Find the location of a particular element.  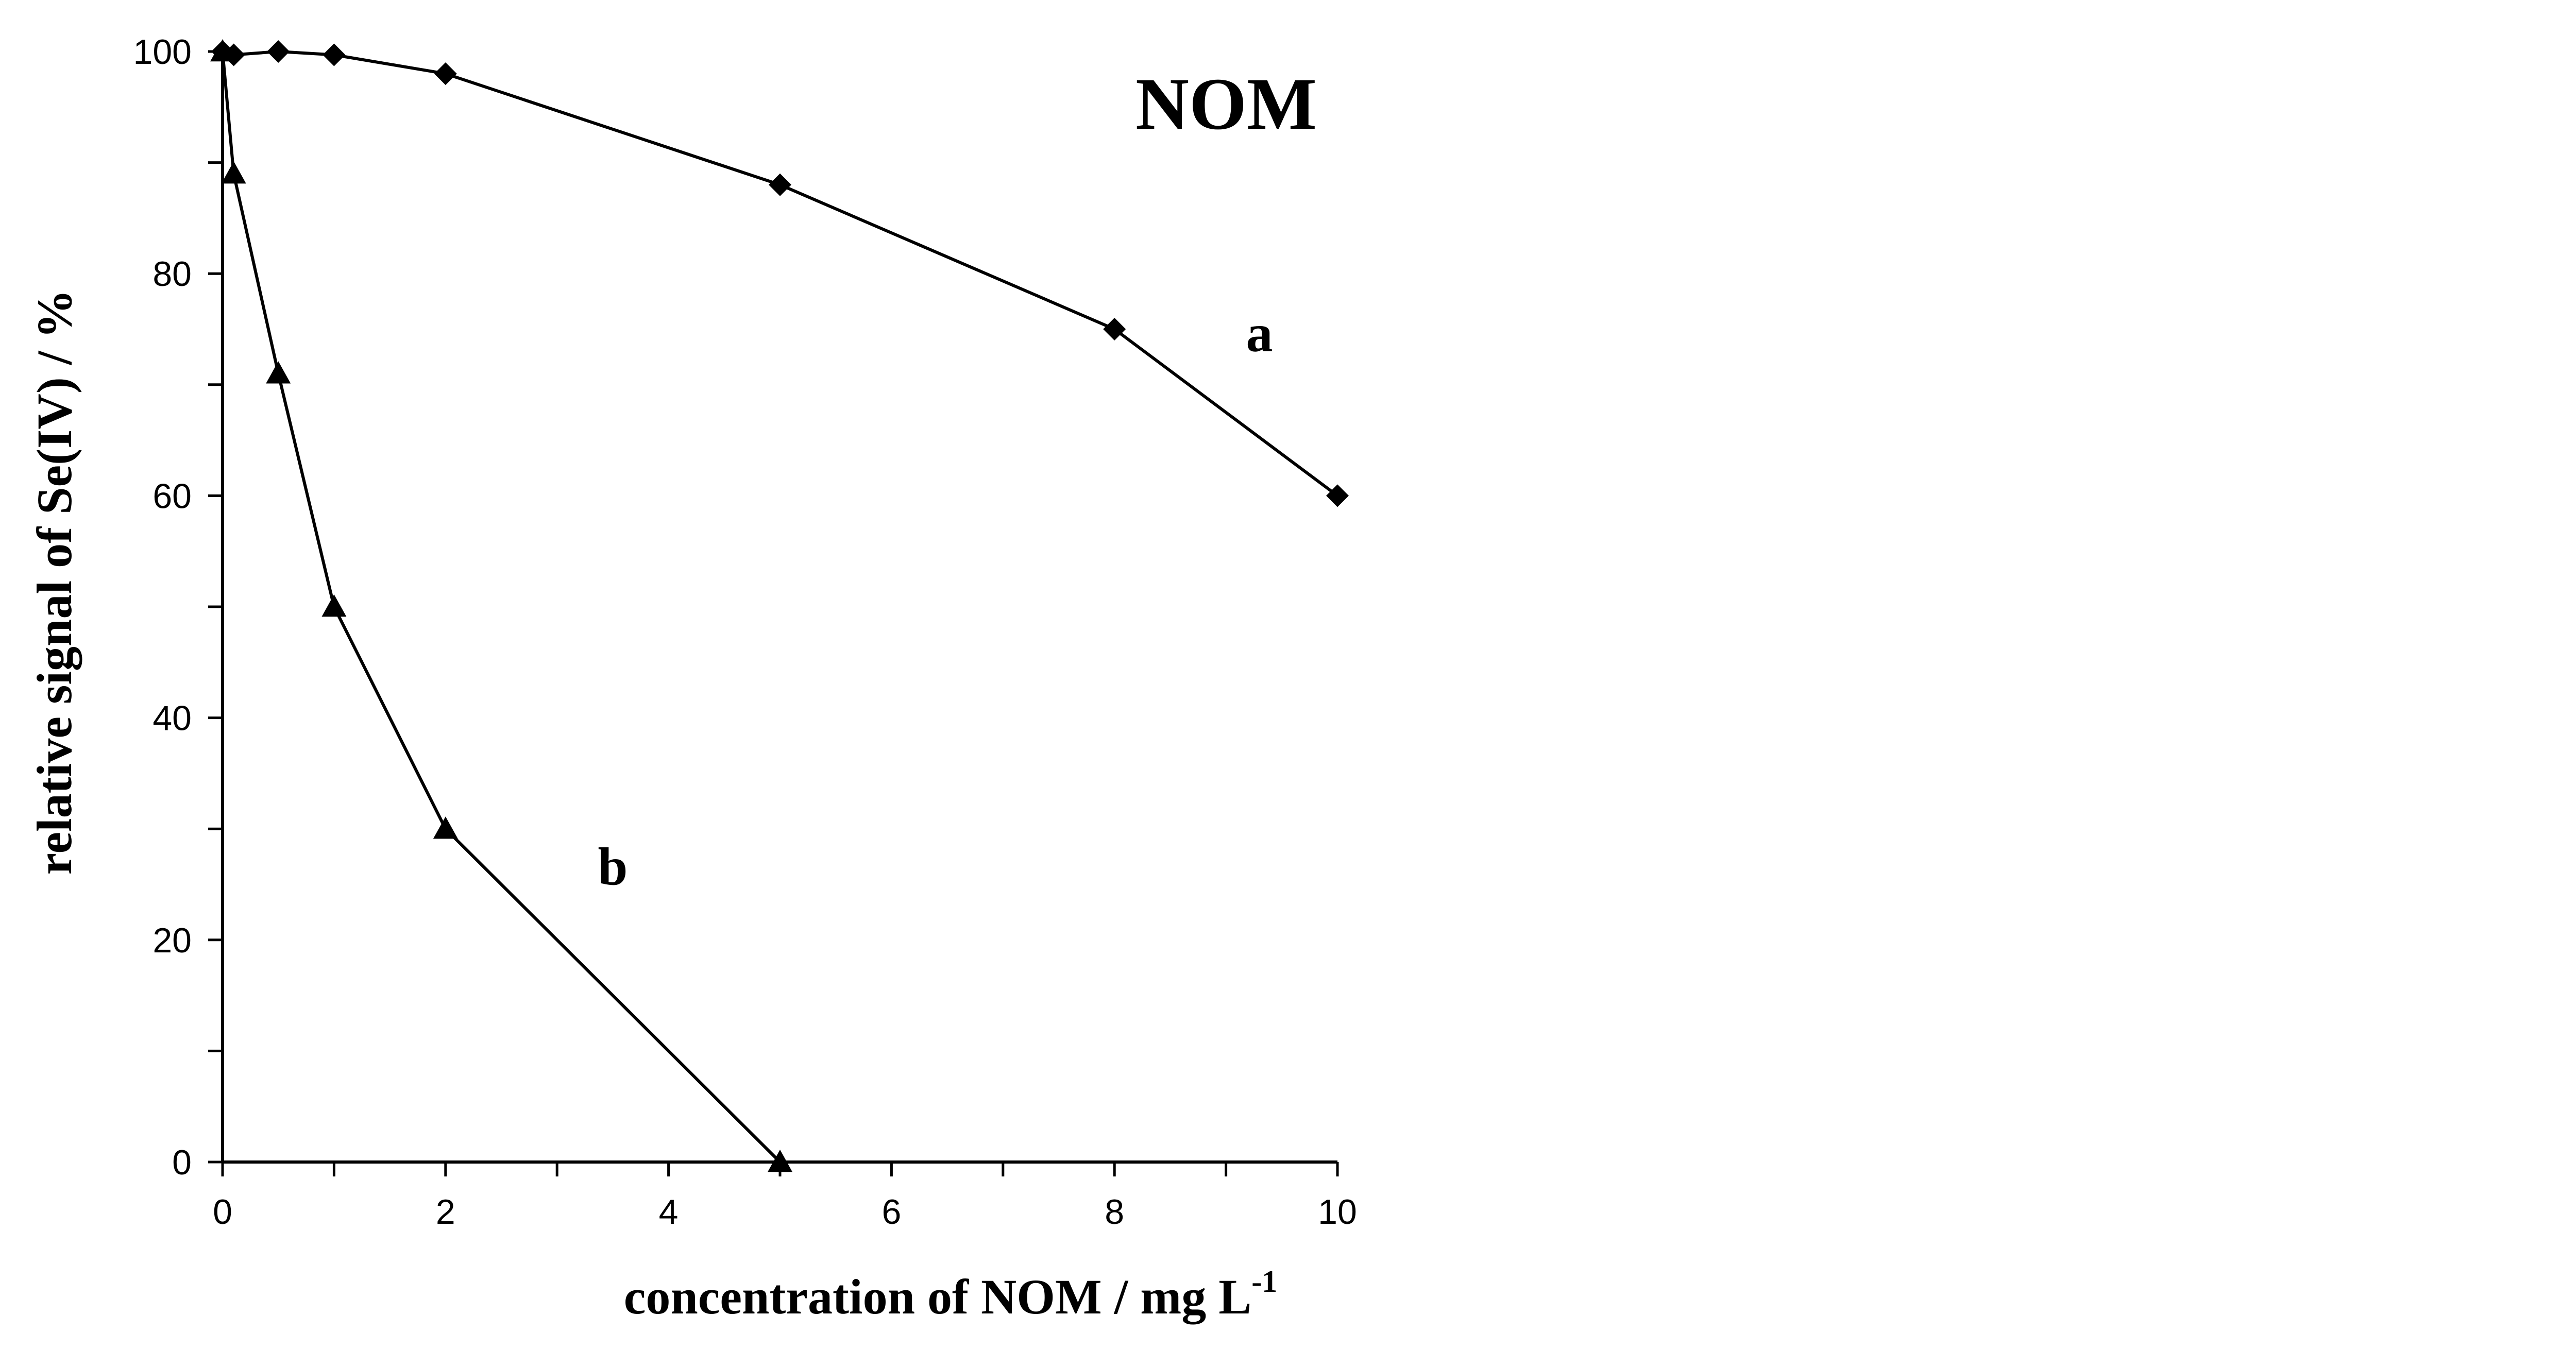

x-tick-label: 2 is located at coordinates (445, 1212).